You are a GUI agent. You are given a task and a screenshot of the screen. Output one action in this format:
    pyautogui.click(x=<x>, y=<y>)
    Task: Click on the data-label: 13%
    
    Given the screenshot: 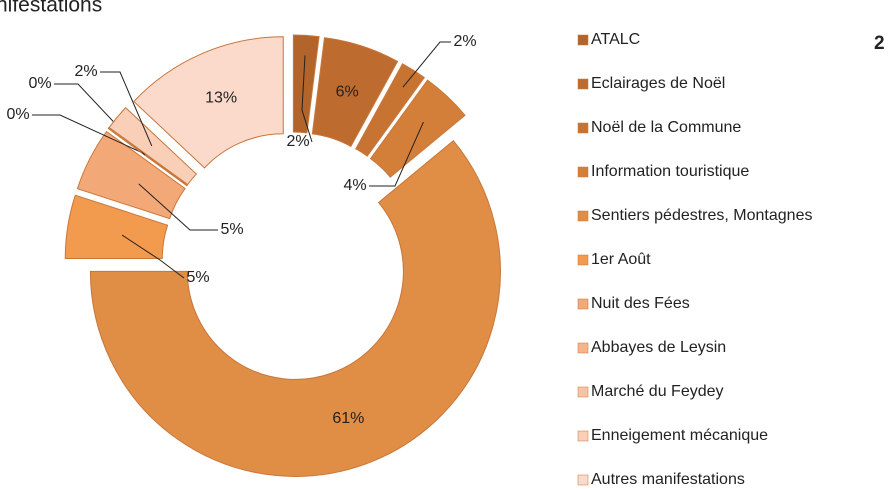 What is the action you would take?
    pyautogui.click(x=221, y=97)
    